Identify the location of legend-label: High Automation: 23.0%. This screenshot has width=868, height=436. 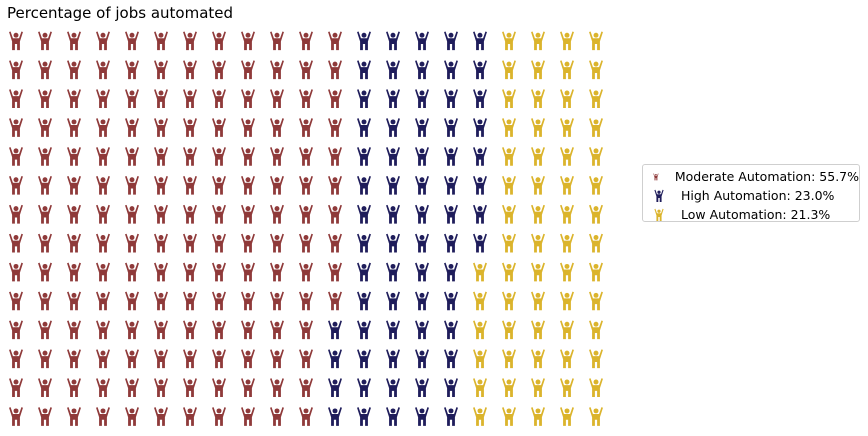
(758, 195).